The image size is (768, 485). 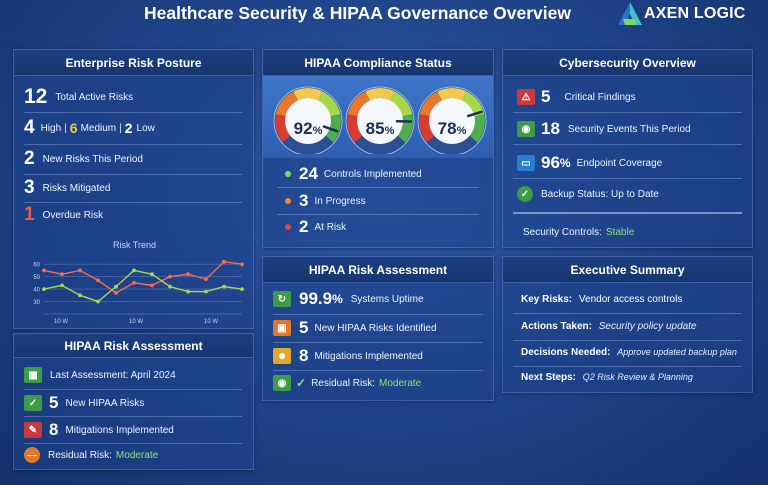 What do you see at coordinates (36, 278) in the screenshot?
I see `y-tick-label: 50` at bounding box center [36, 278].